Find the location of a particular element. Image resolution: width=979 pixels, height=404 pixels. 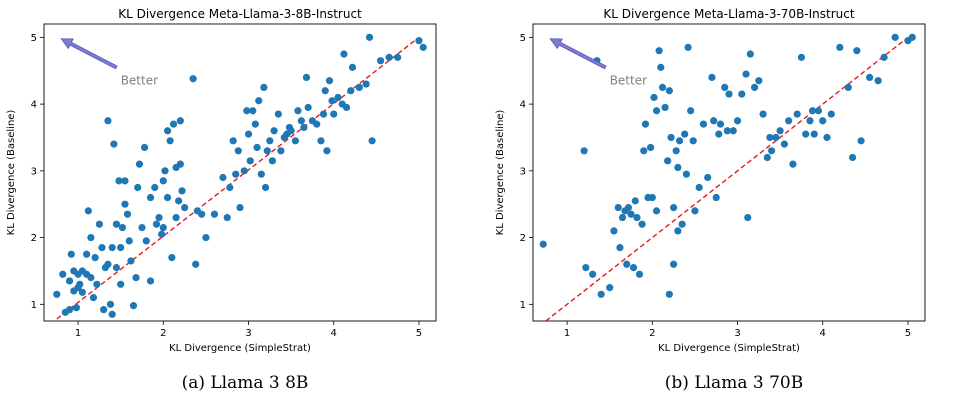

better-annotation-text: Better is located at coordinates (139, 81).